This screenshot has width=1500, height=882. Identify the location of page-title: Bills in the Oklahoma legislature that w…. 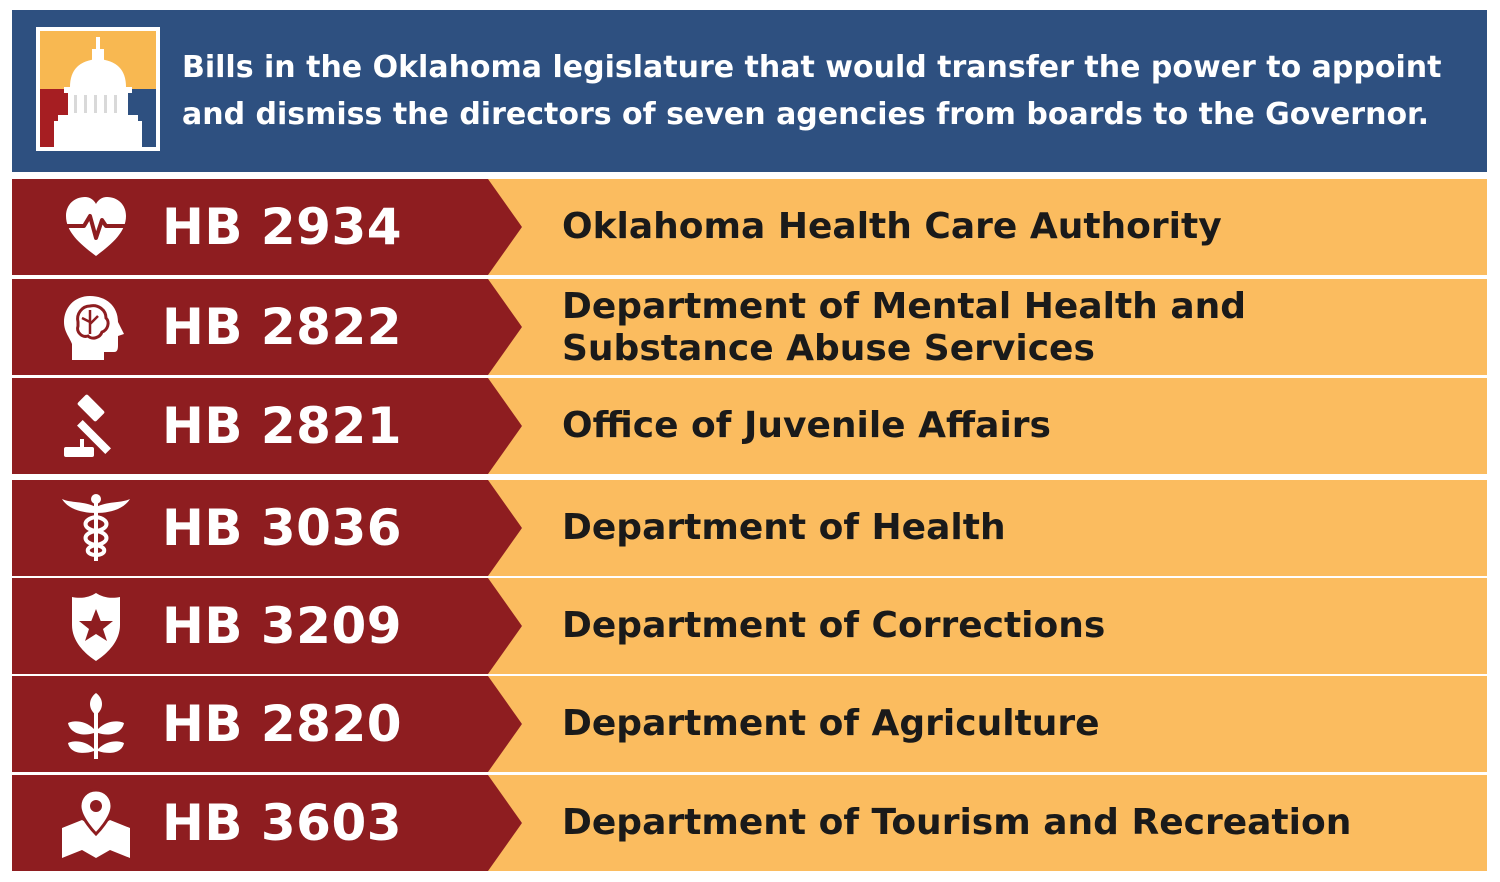
(812, 91).